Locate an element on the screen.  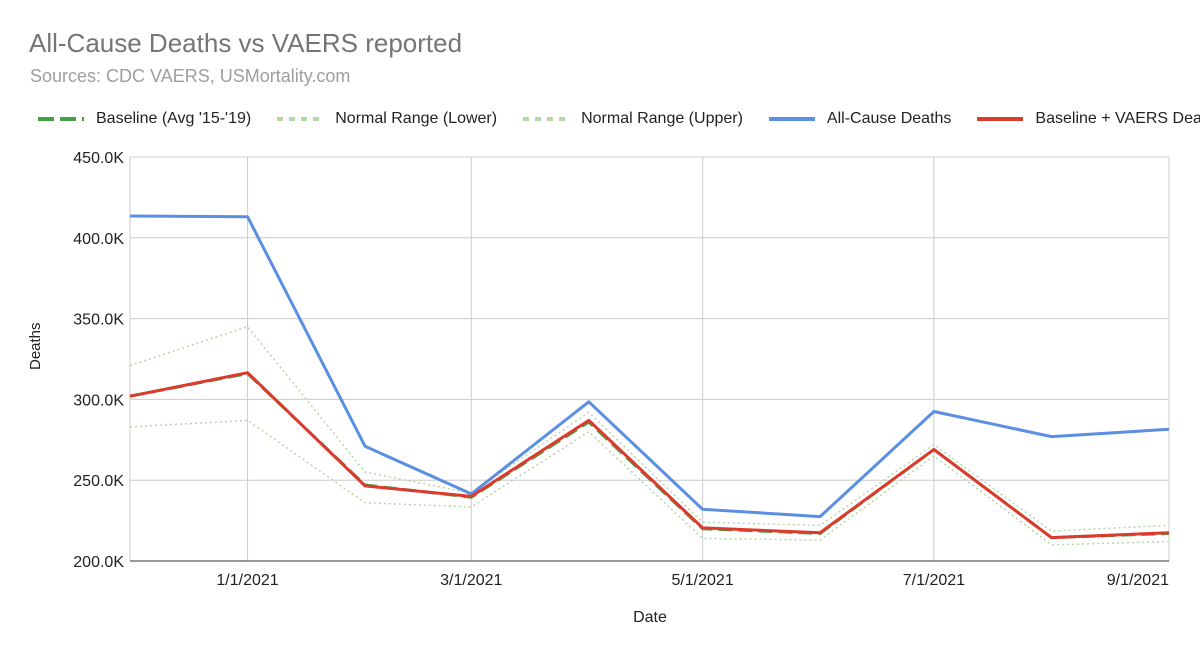
legend-label: All-Cause Deaths is located at coordinates (889, 118).